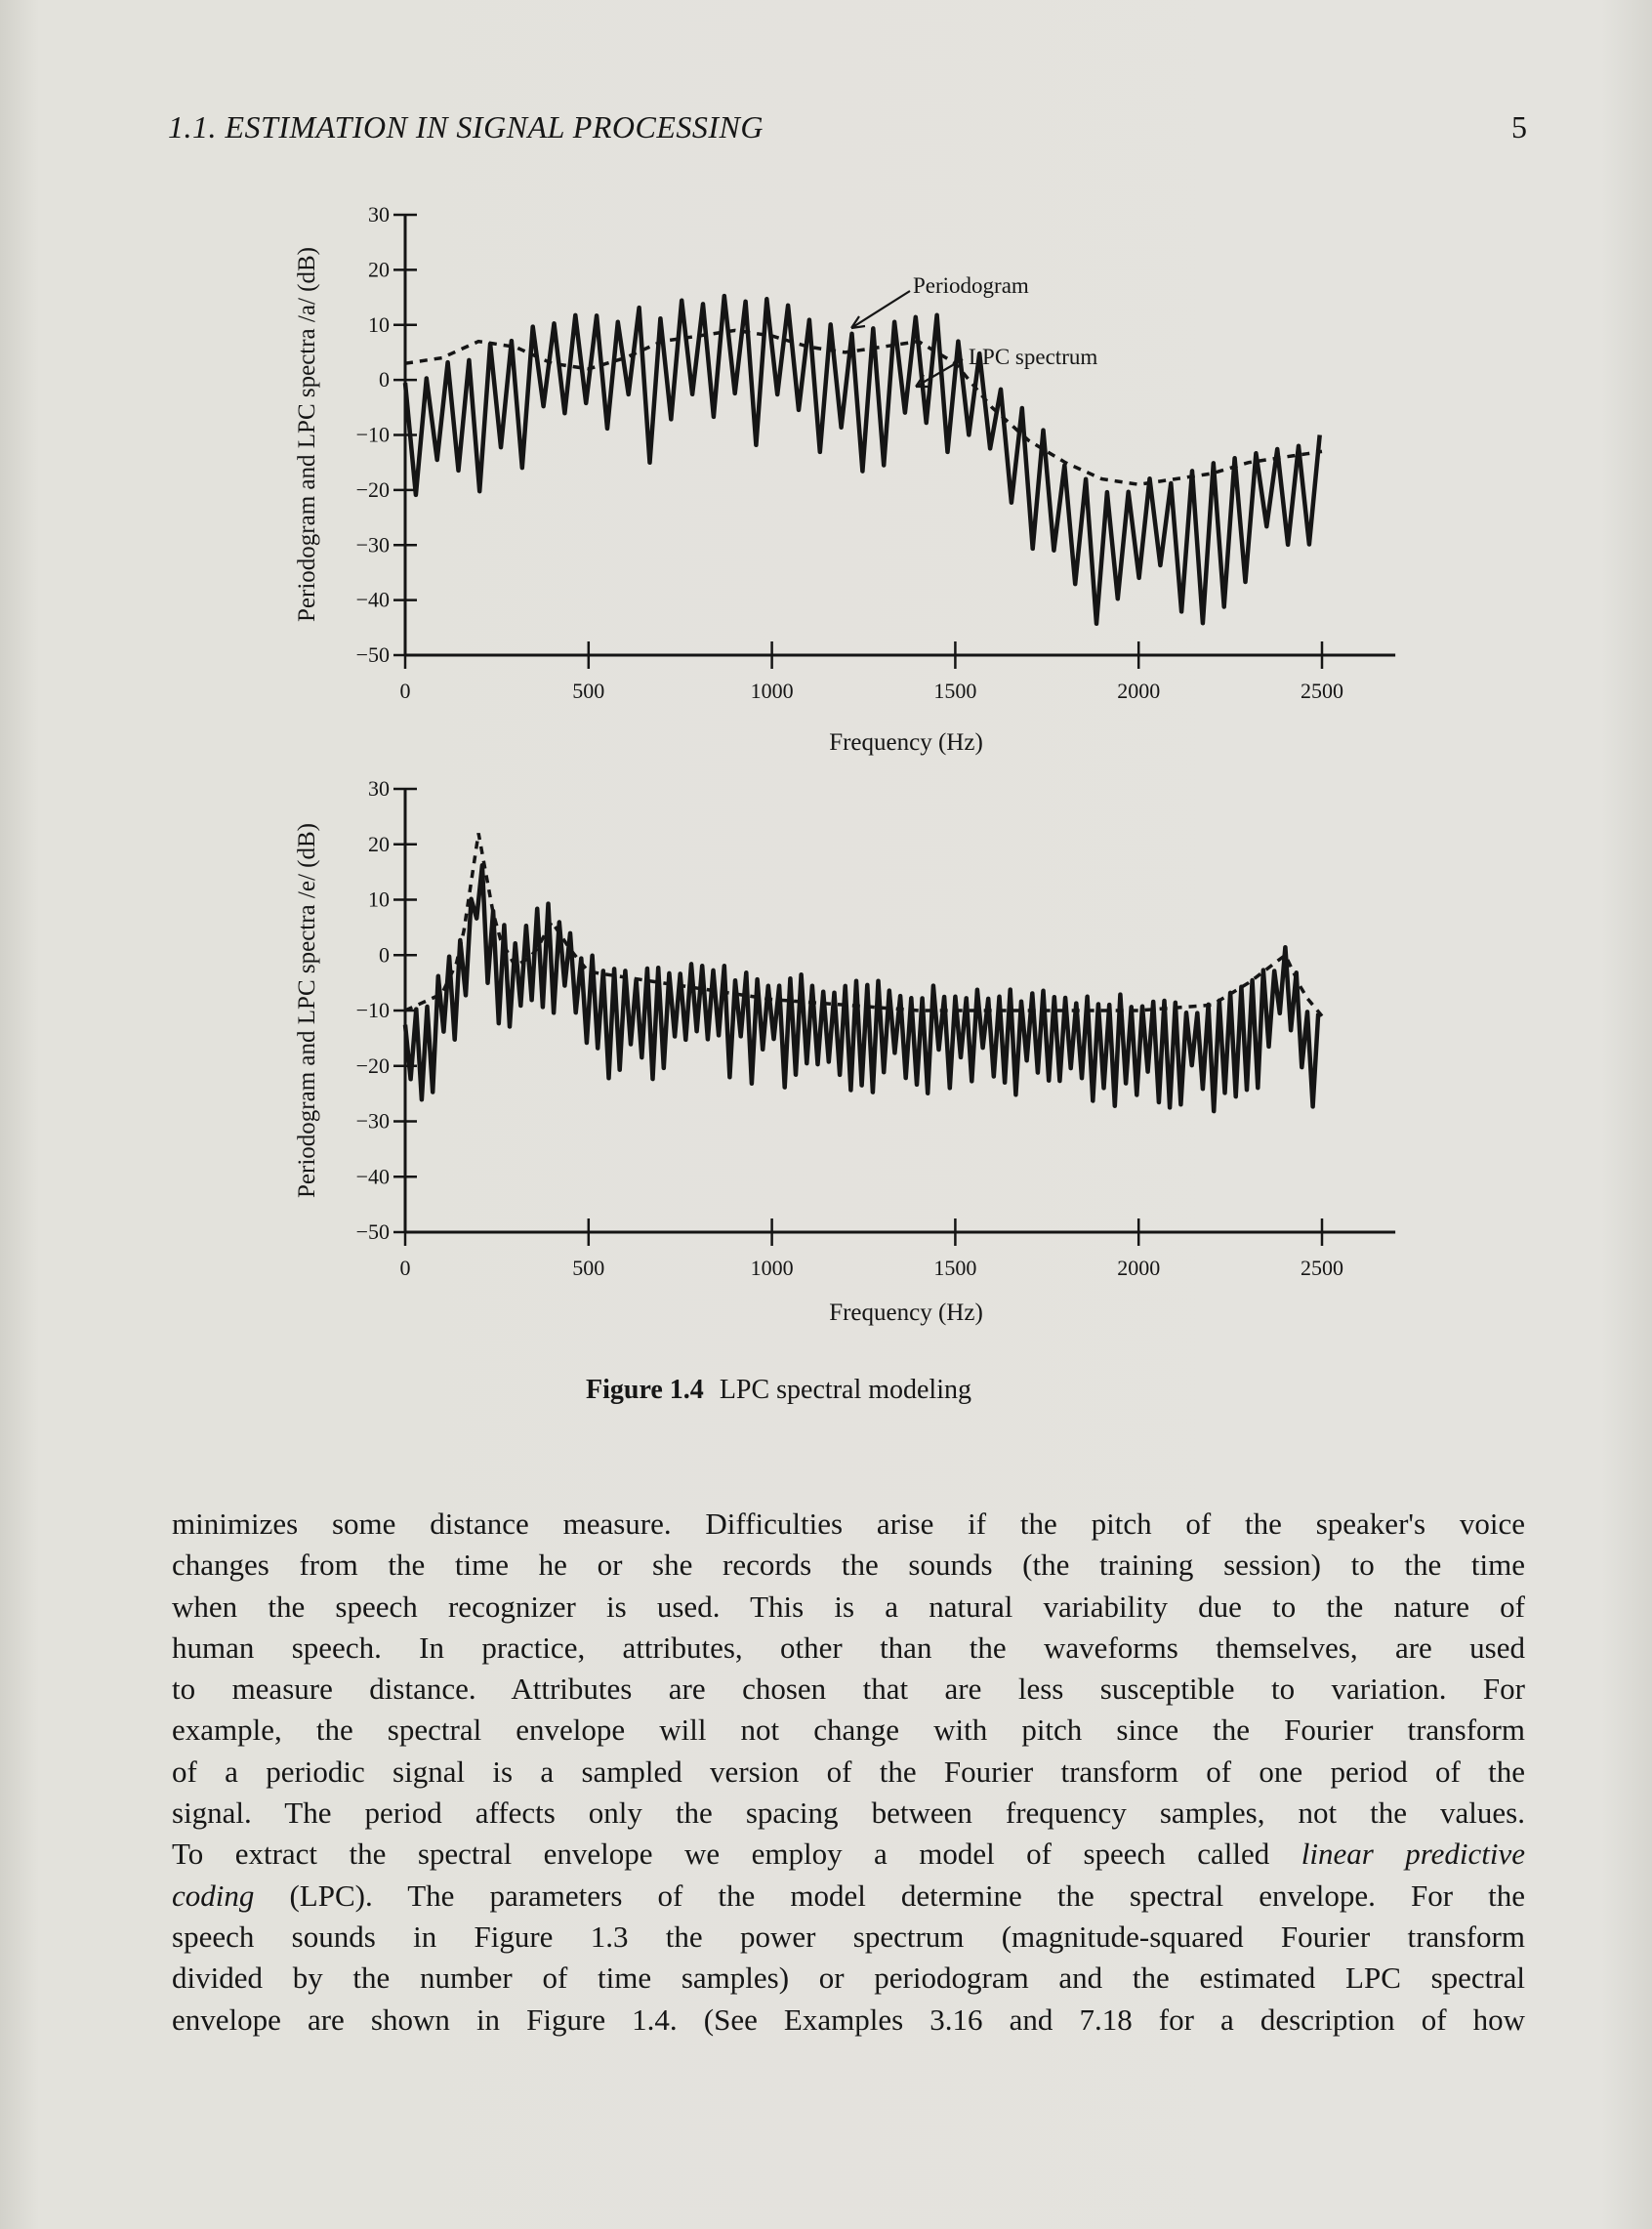 Image resolution: width=1652 pixels, height=2229 pixels. I want to click on lpc-annotation: LPC spectrum, so click(1033, 357).